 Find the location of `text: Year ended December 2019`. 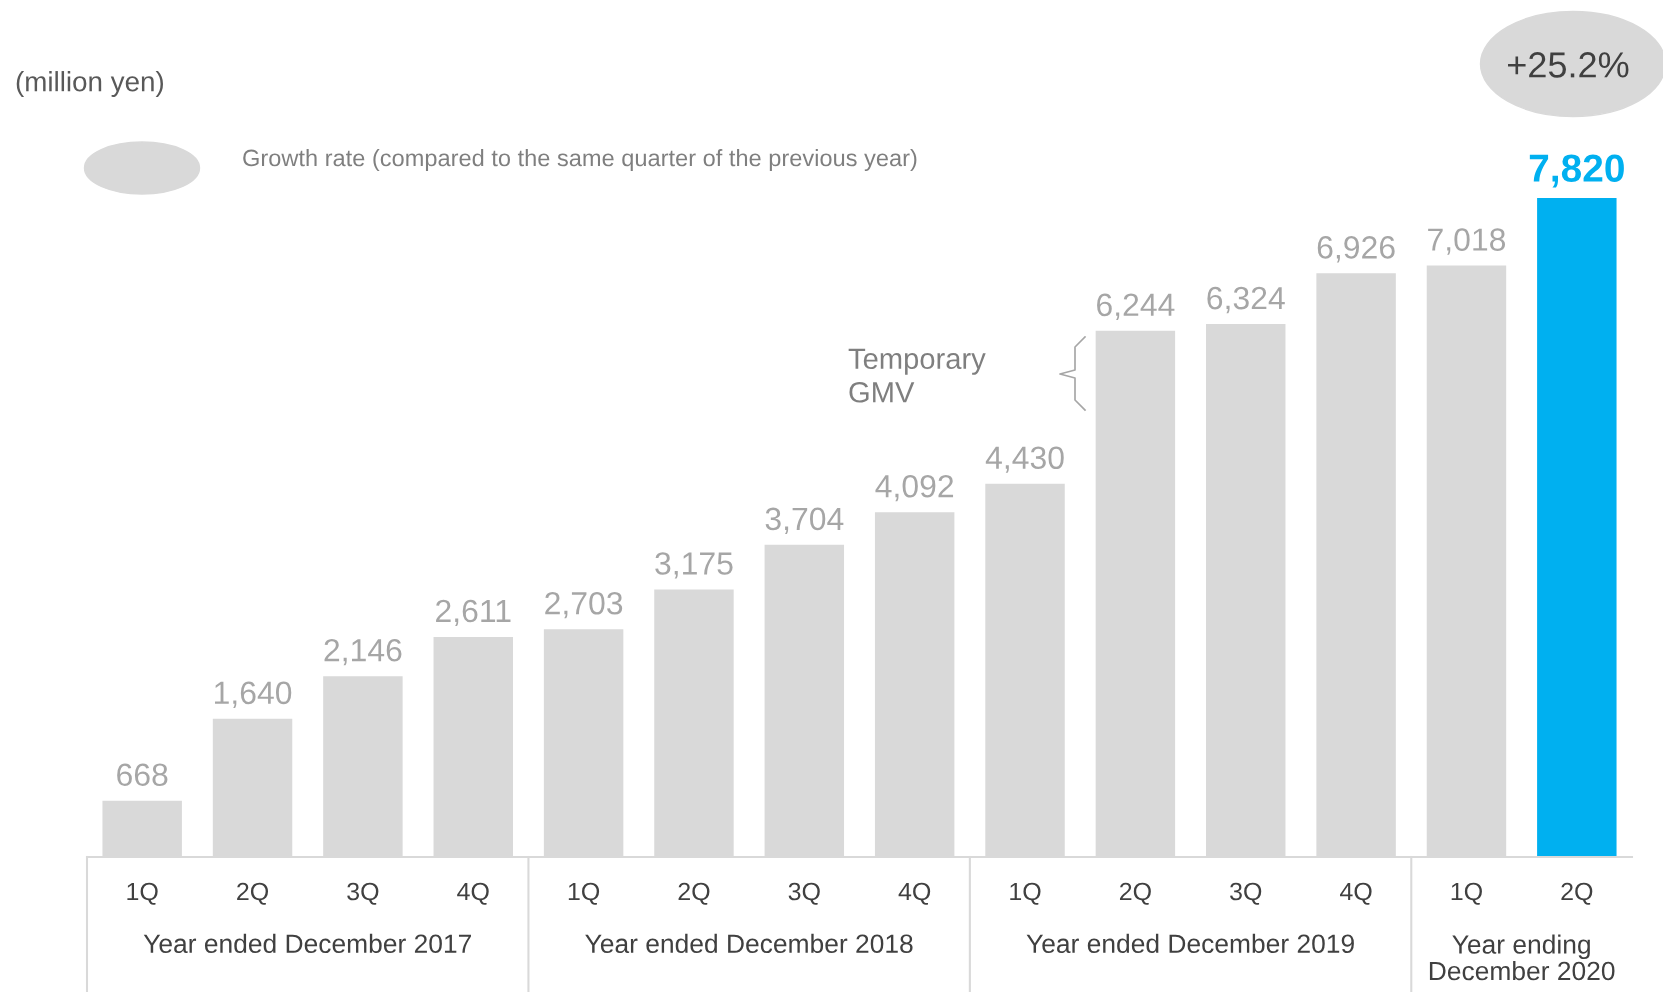

text: Year ended December 2019 is located at coordinates (1190, 943).